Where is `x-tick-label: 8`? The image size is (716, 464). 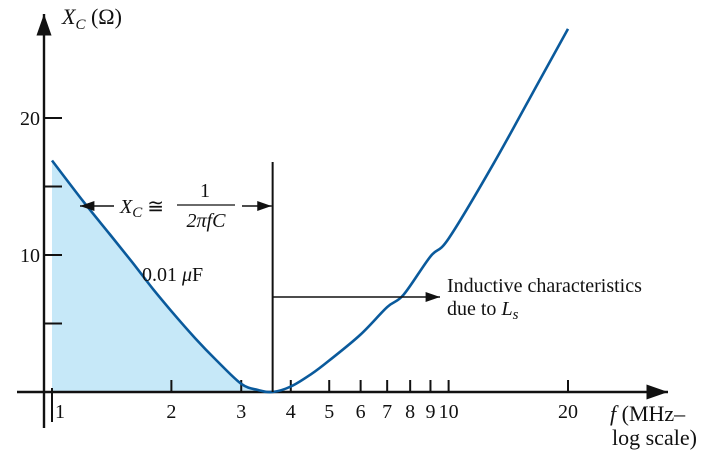
x-tick-label: 8 is located at coordinates (410, 412).